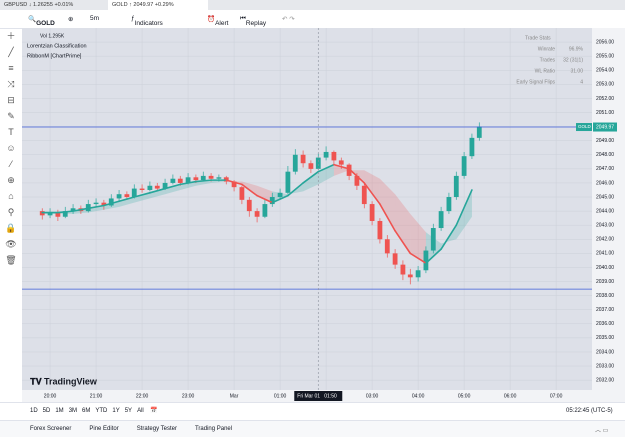 The width and height of the screenshot is (625, 443). What do you see at coordinates (256, 23) in the screenshot?
I see `replay-label: Replay` at bounding box center [256, 23].